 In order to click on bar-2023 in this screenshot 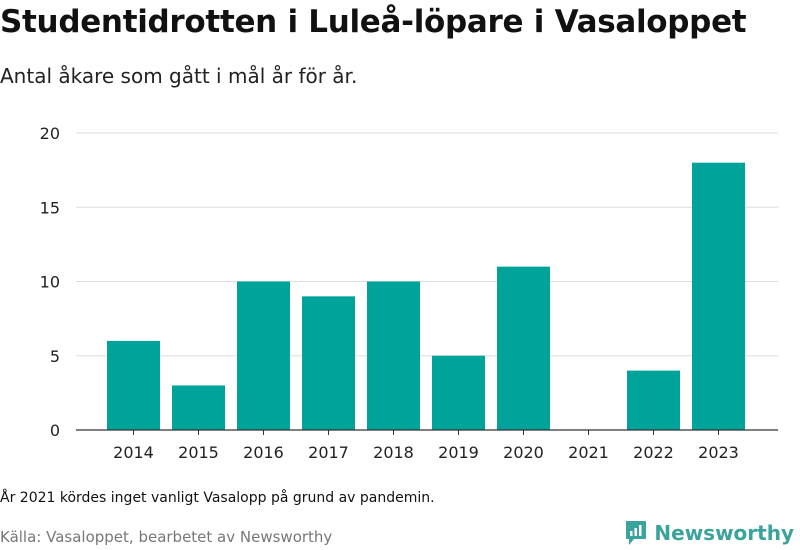, I will do `click(718, 296)`.